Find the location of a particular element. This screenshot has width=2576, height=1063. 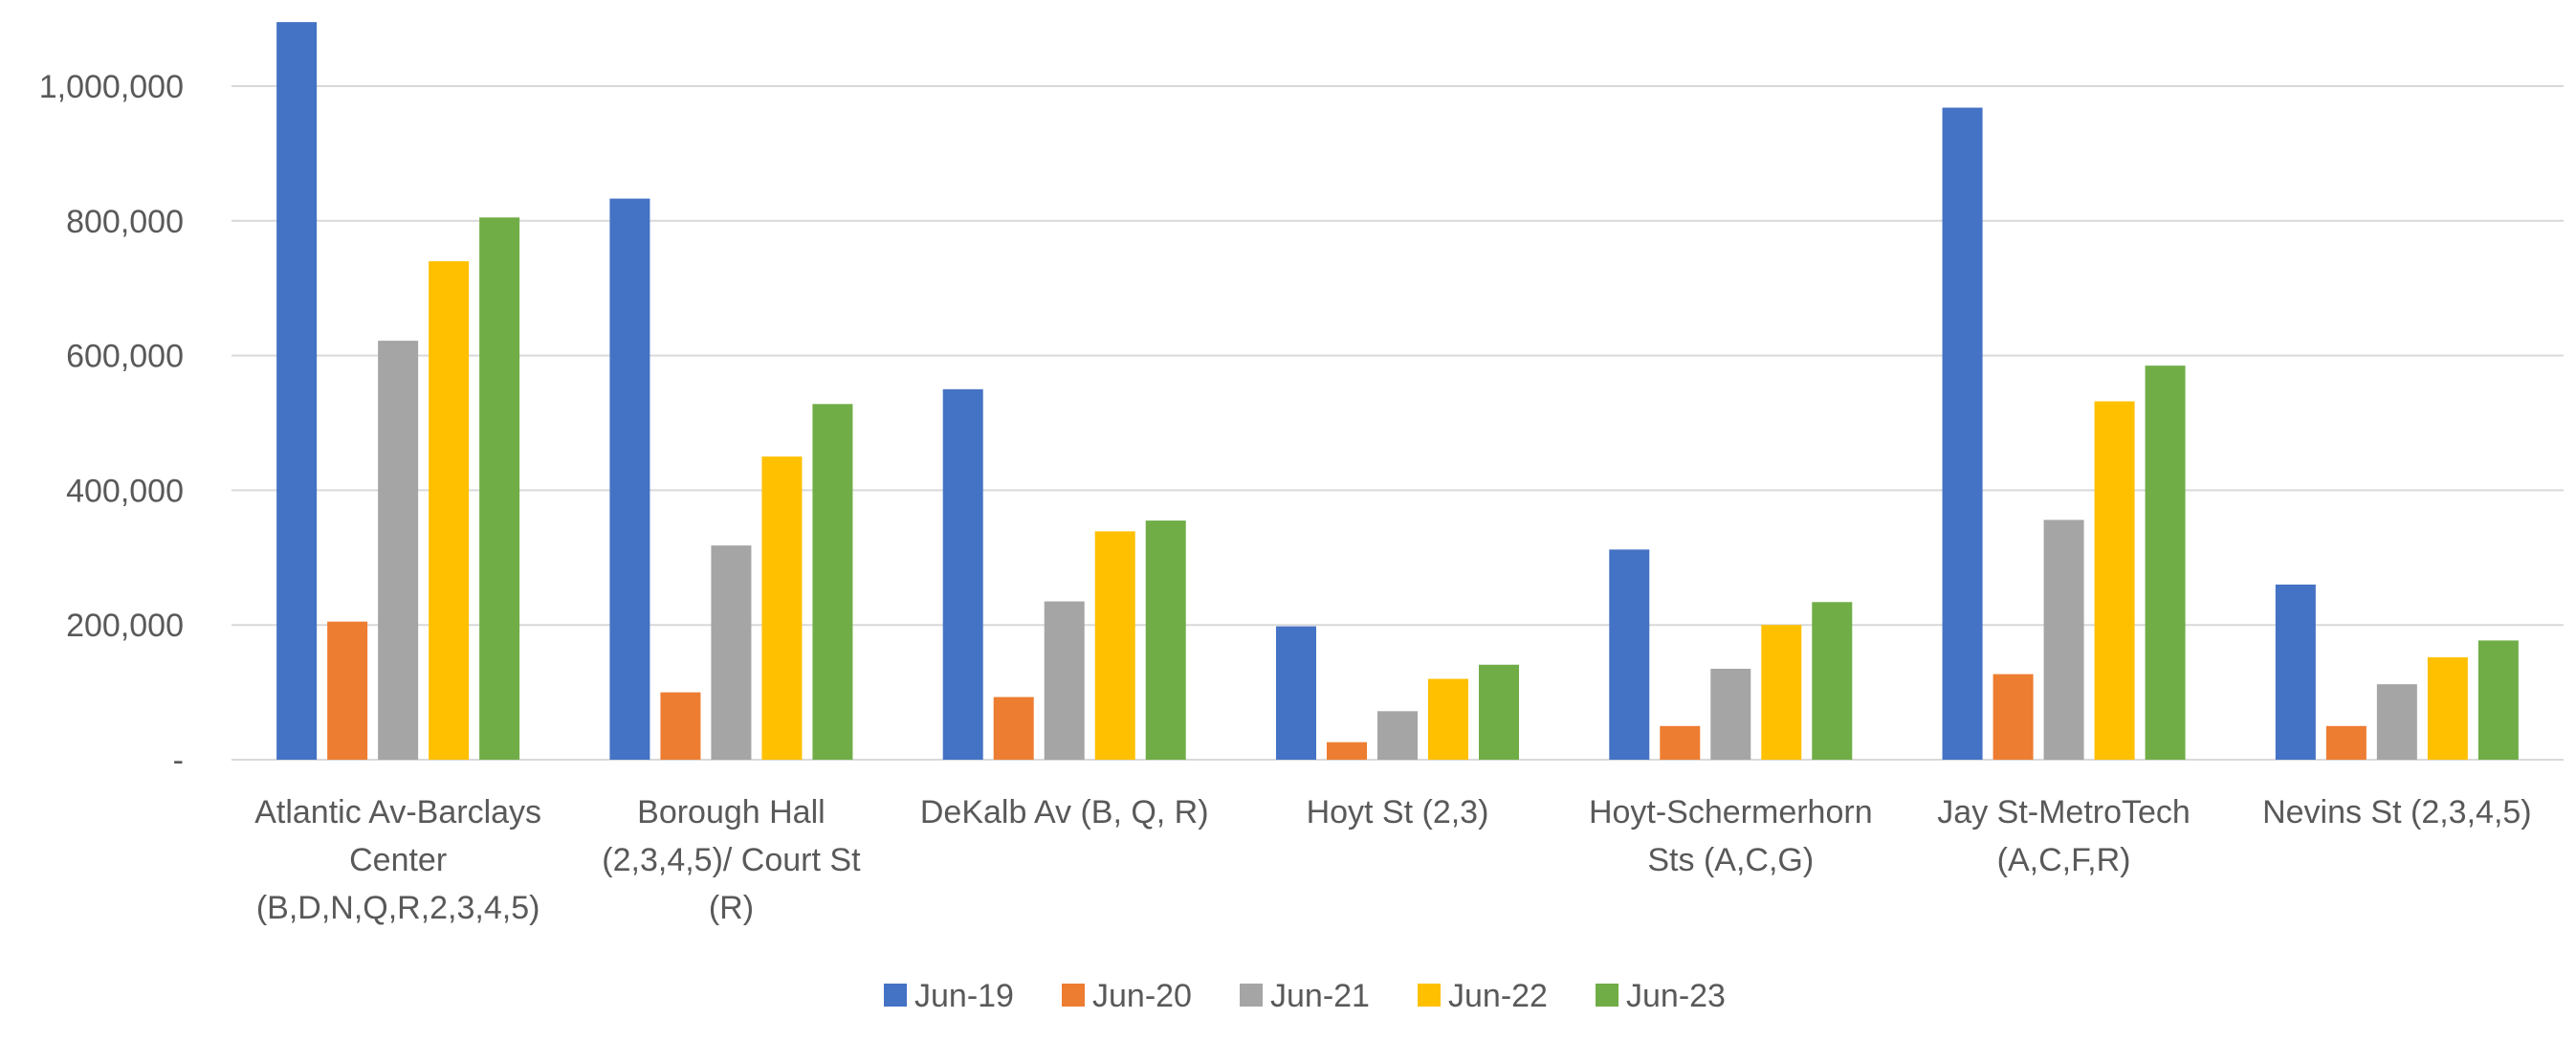

x-category-label-line: DeKalb Av (B, Q, R) is located at coordinates (1064, 812).